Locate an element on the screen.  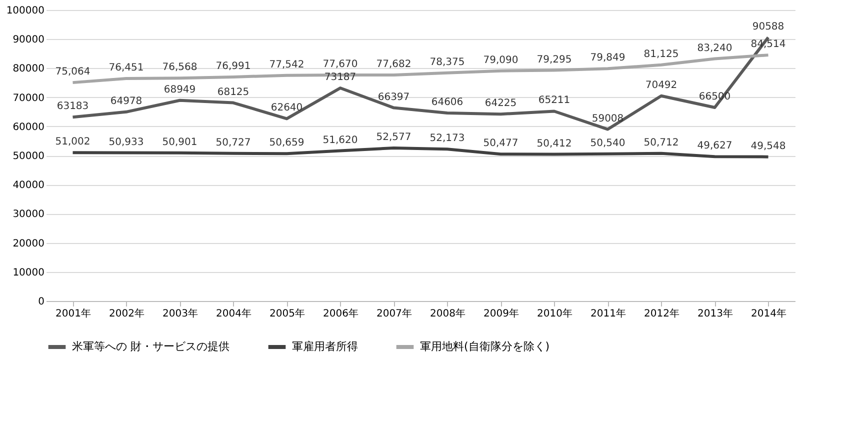
x-tick-label: 2001年 is located at coordinates (73, 314).